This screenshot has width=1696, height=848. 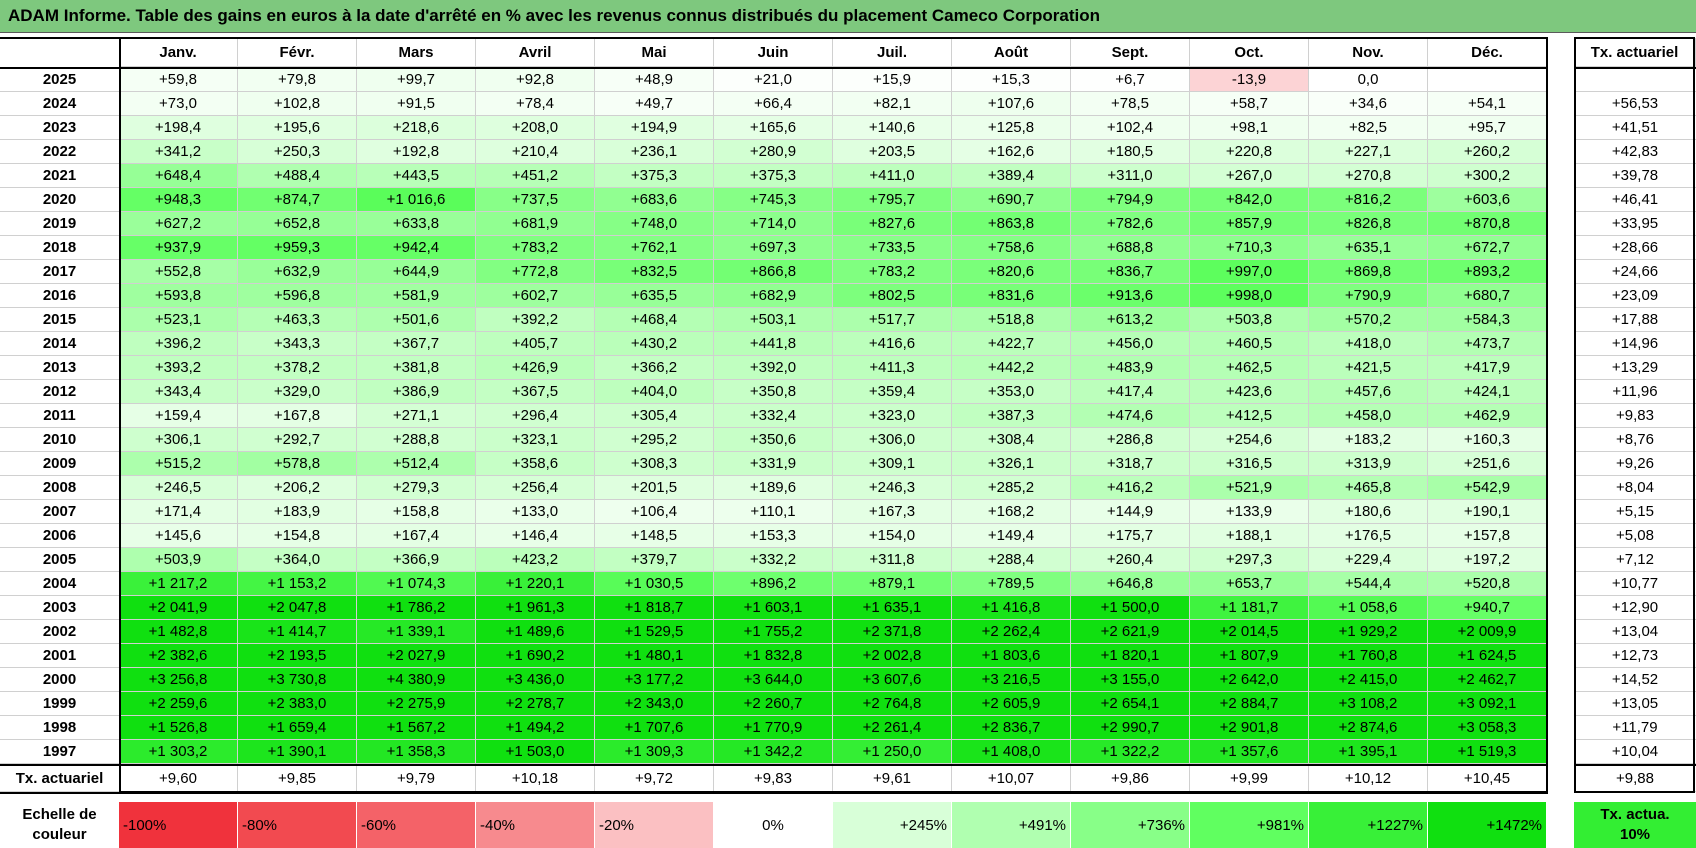 I want to click on value-cell: +3 092,1, so click(x=1487, y=704).